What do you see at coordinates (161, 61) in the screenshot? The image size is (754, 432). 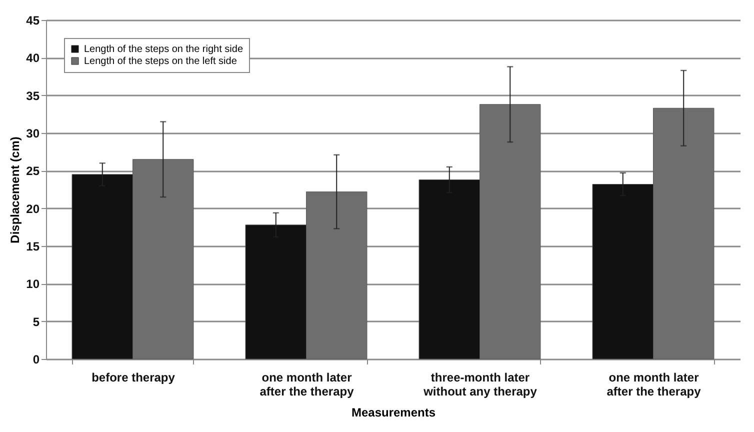 I see `legend-label: Length of the steps on the left side` at bounding box center [161, 61].